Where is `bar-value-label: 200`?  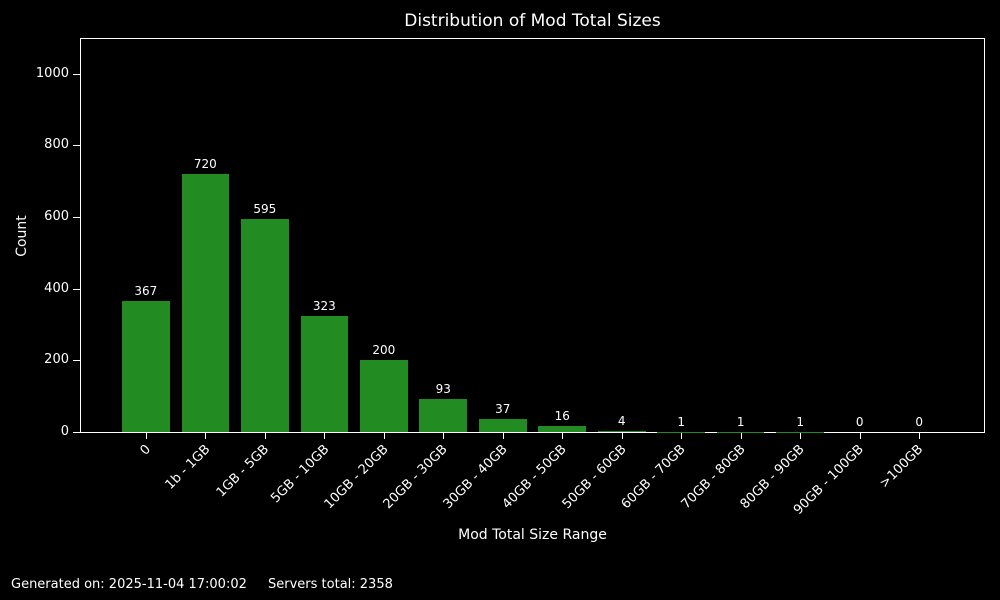 bar-value-label: 200 is located at coordinates (384, 350).